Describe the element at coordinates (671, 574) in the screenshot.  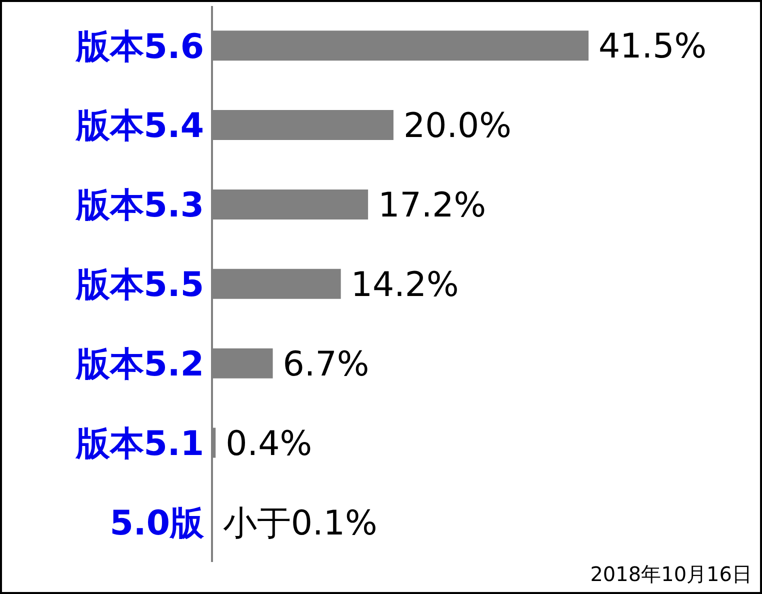
I see `text: 2018年10月16日` at that location.